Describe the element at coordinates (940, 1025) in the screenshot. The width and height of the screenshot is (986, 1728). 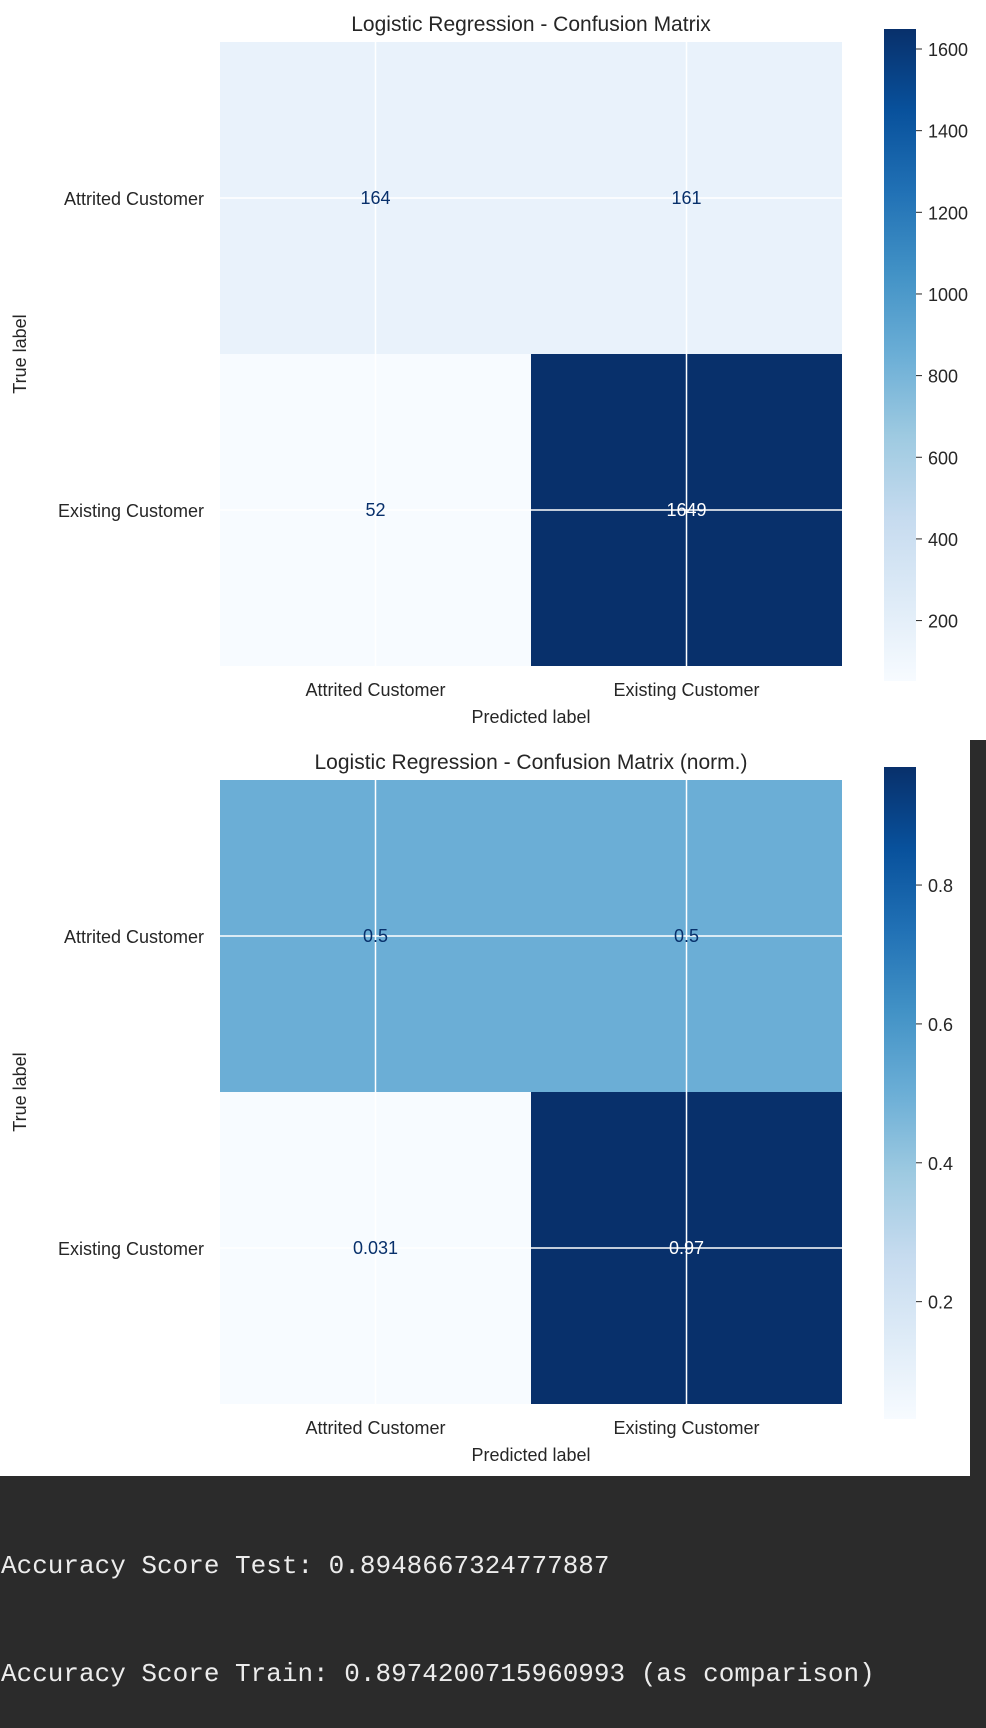
I see `colorbar-tick-label: 0.6` at that location.